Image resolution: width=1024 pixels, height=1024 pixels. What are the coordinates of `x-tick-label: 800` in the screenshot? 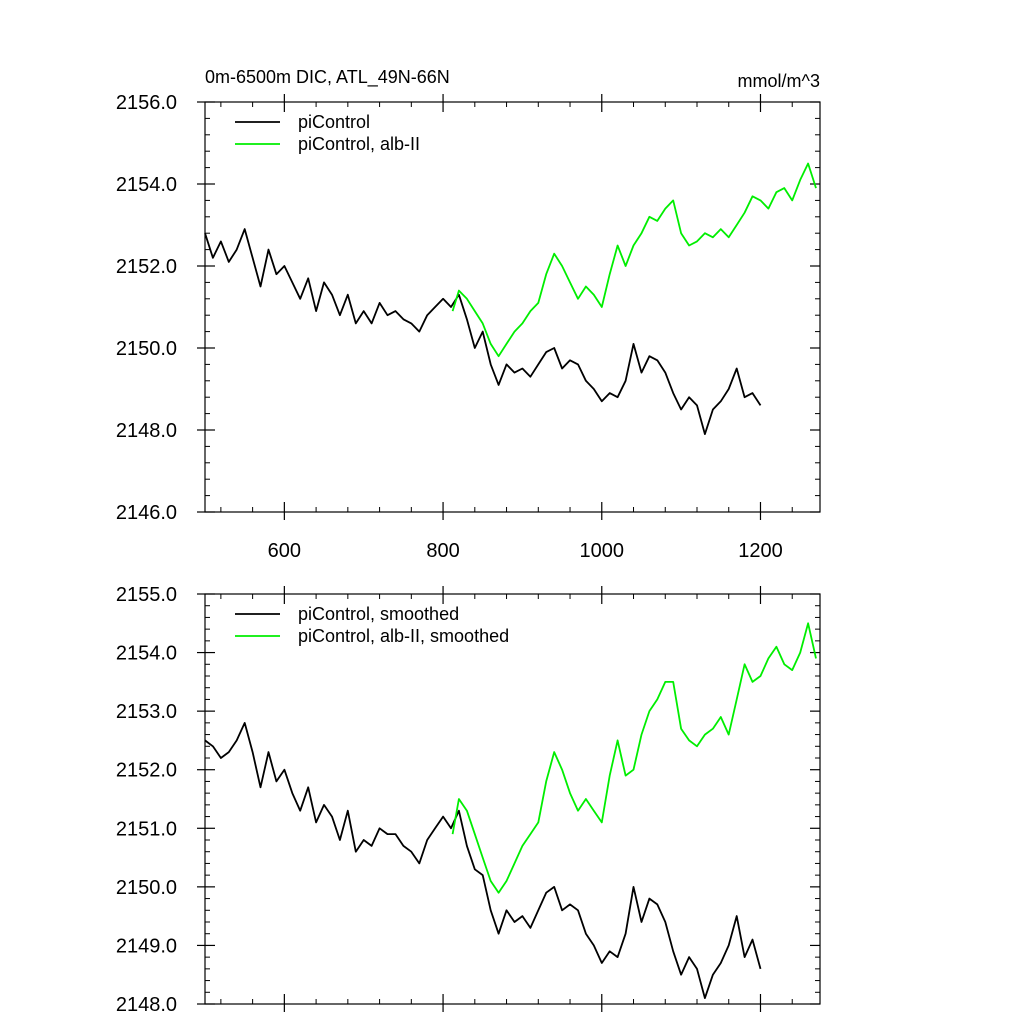 It's located at (442, 551).